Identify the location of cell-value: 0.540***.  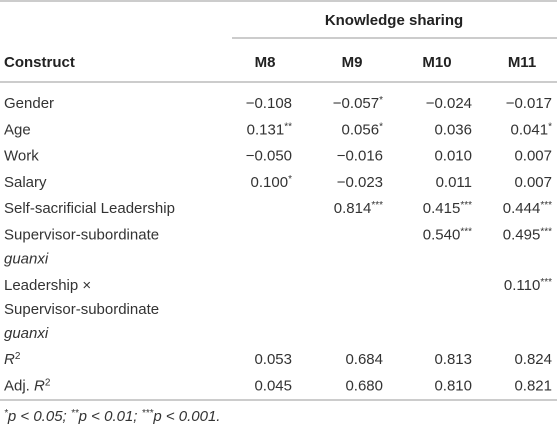
(447, 235).